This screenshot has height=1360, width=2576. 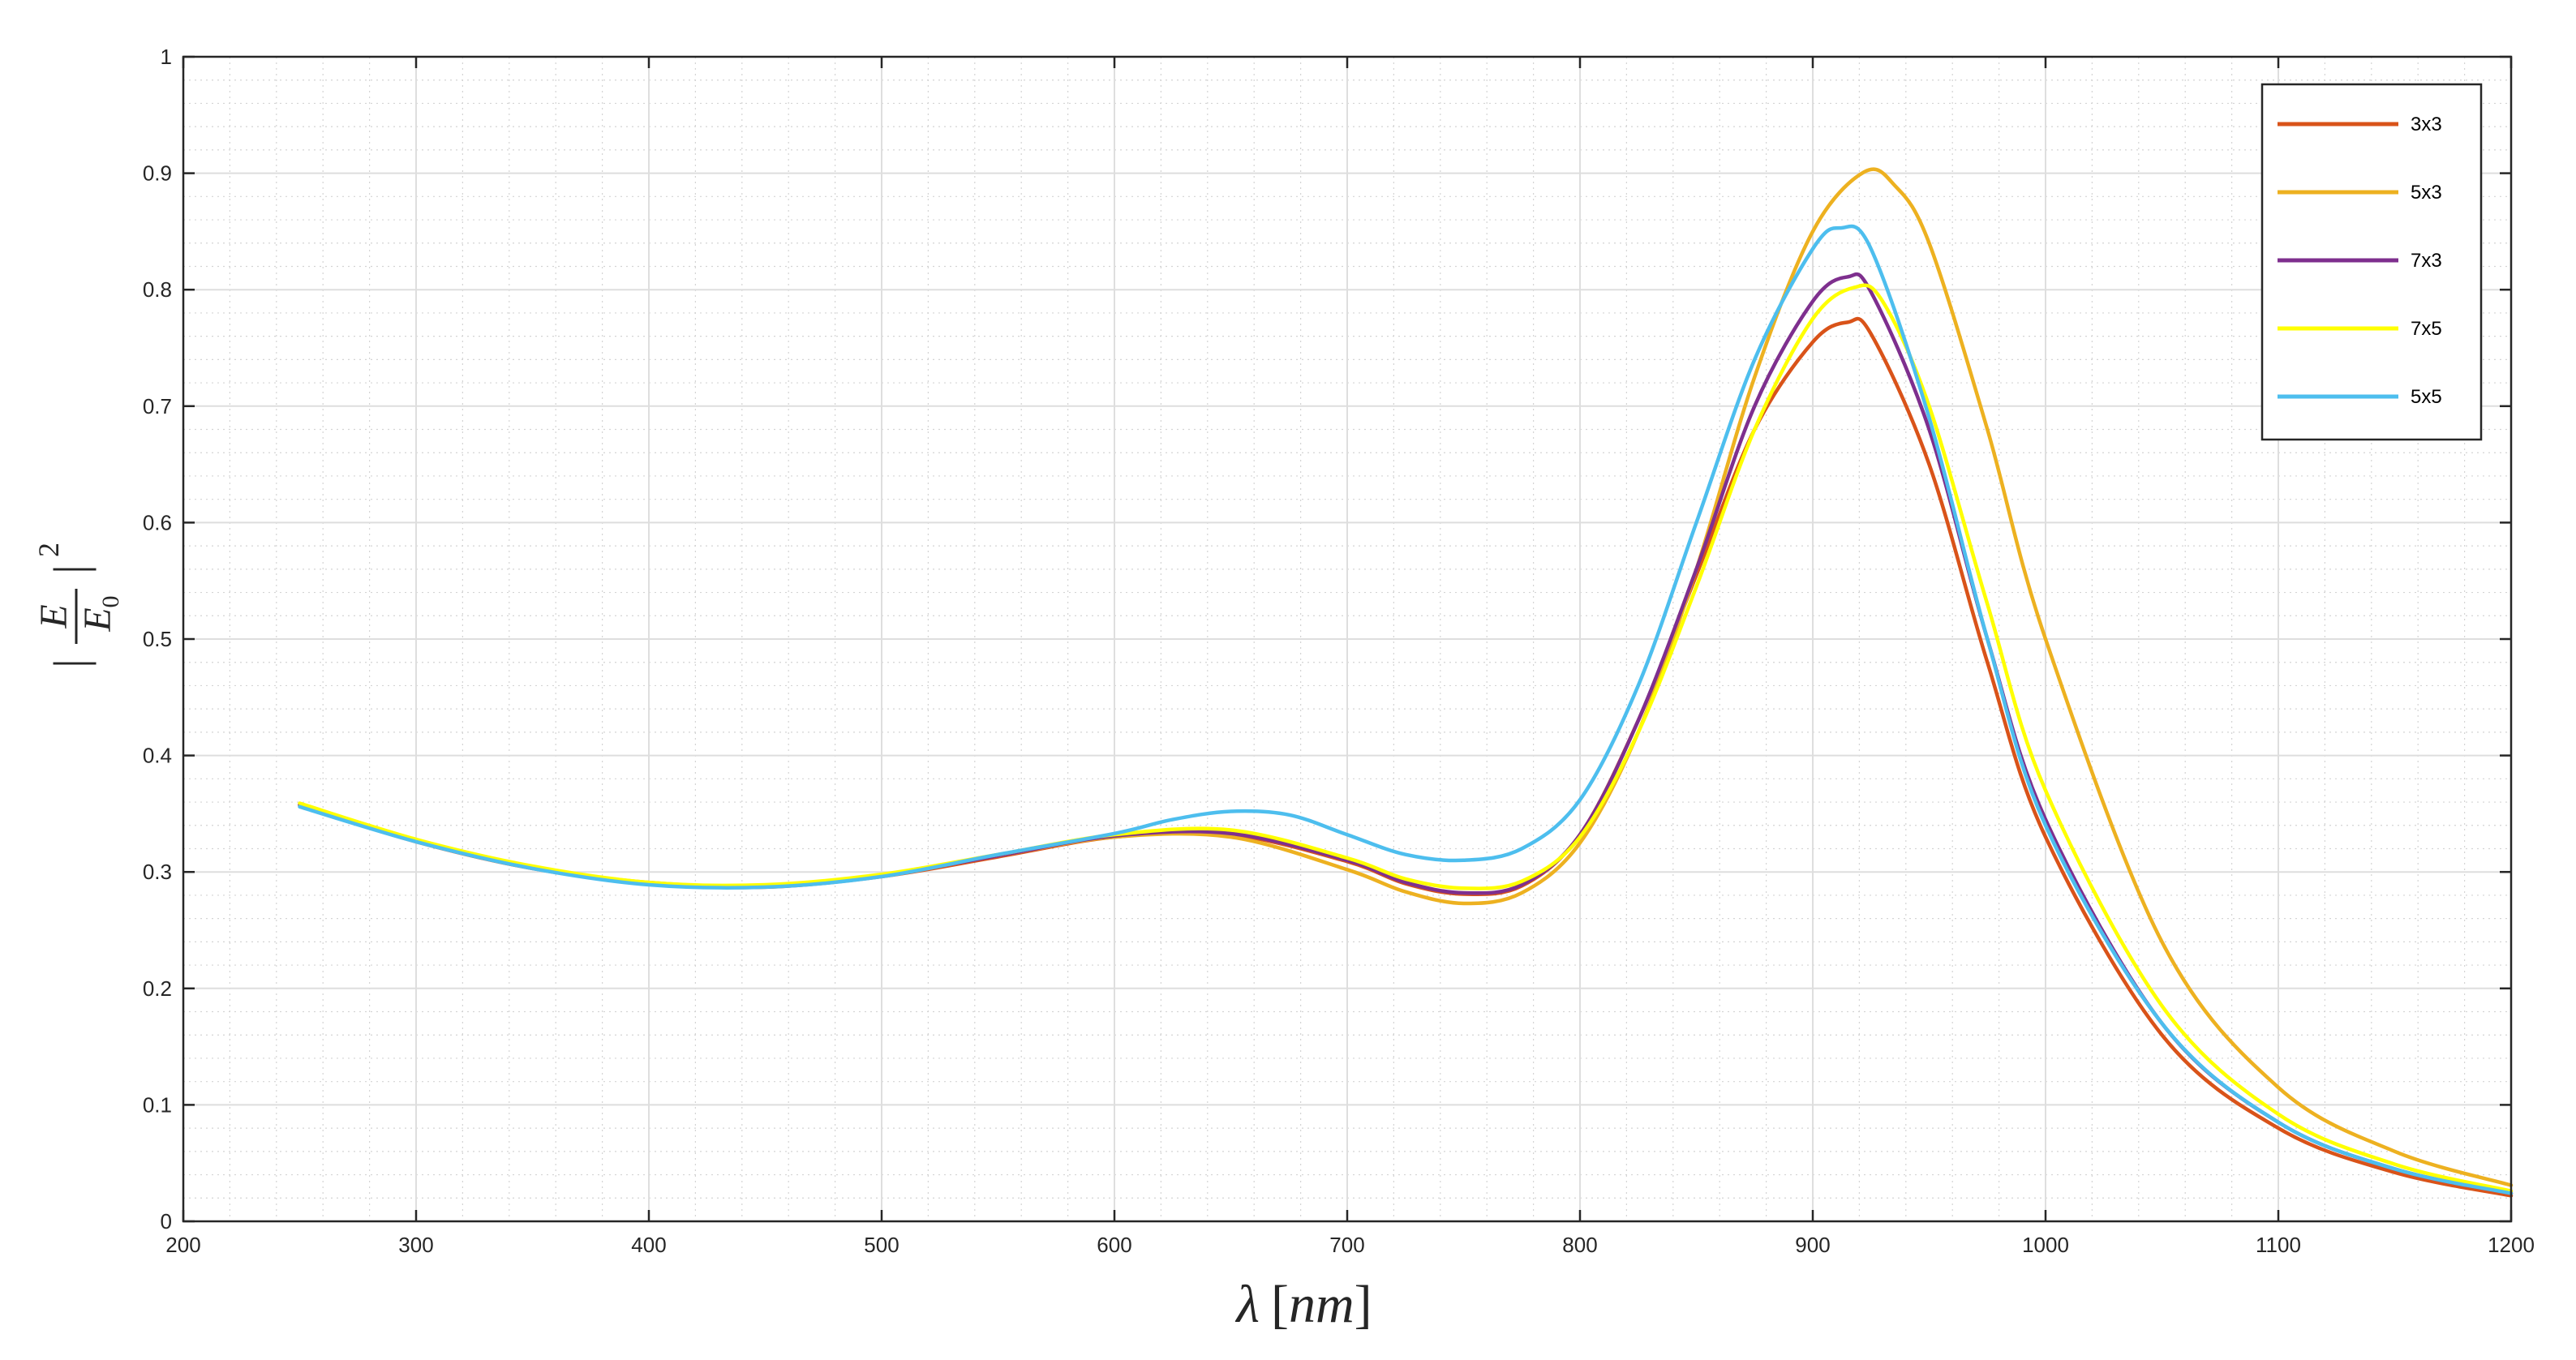 What do you see at coordinates (157, 173) in the screenshot?
I see `y-tick-label: 0.9` at bounding box center [157, 173].